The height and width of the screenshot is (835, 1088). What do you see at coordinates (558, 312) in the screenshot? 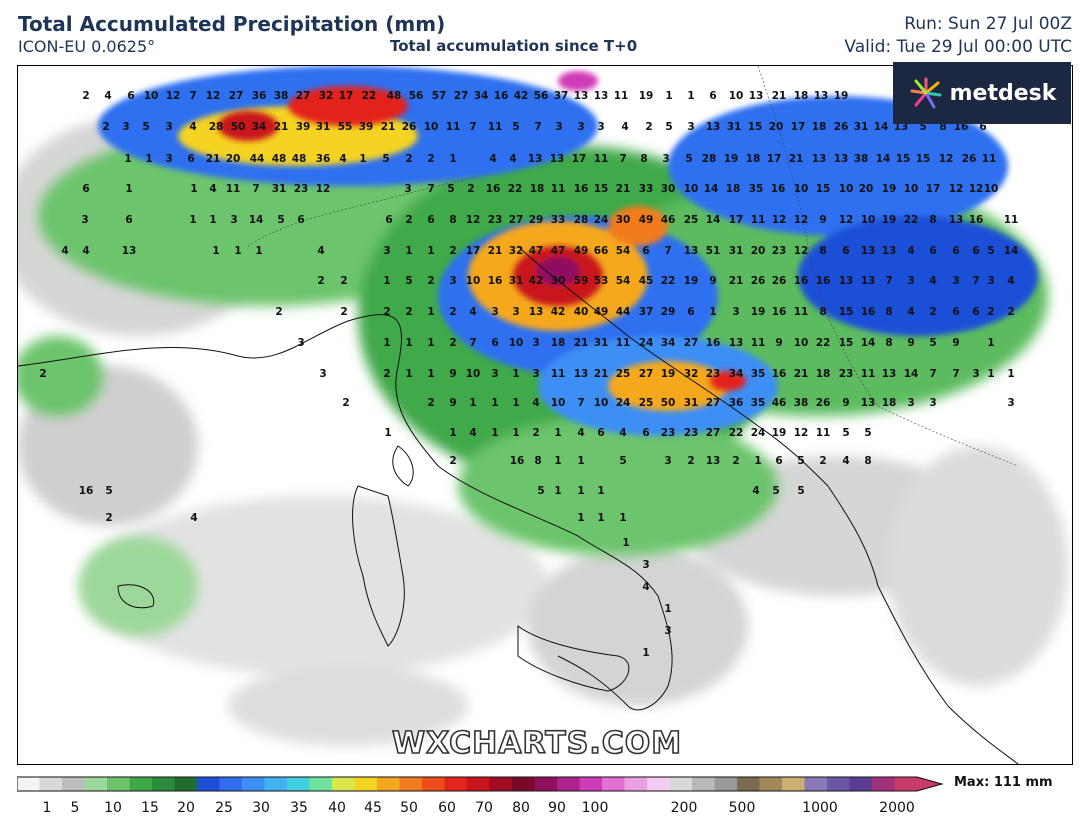
I see `precip-value: 42` at bounding box center [558, 312].